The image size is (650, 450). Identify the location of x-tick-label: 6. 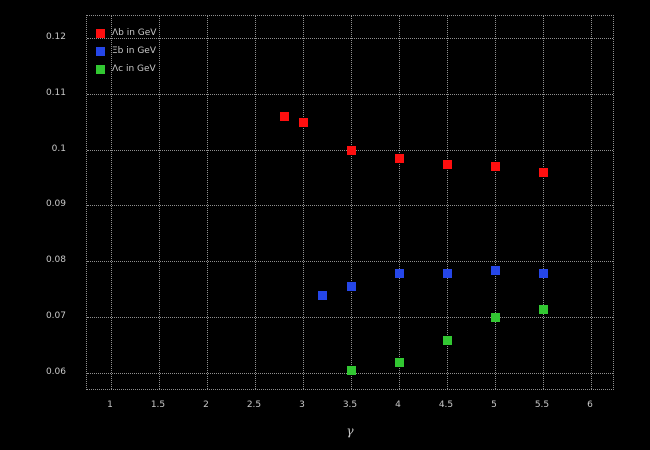
(590, 405).